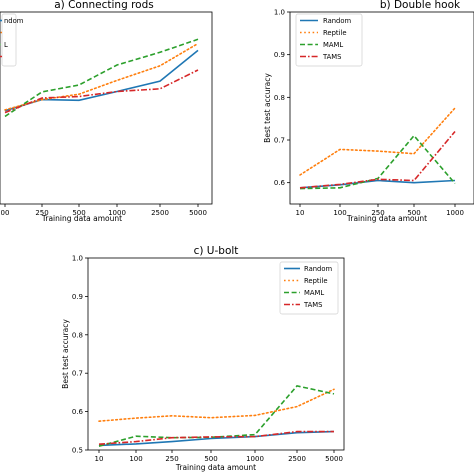  Describe the element at coordinates (216, 251) in the screenshot. I see `chart-title: c) U-bolt` at that location.